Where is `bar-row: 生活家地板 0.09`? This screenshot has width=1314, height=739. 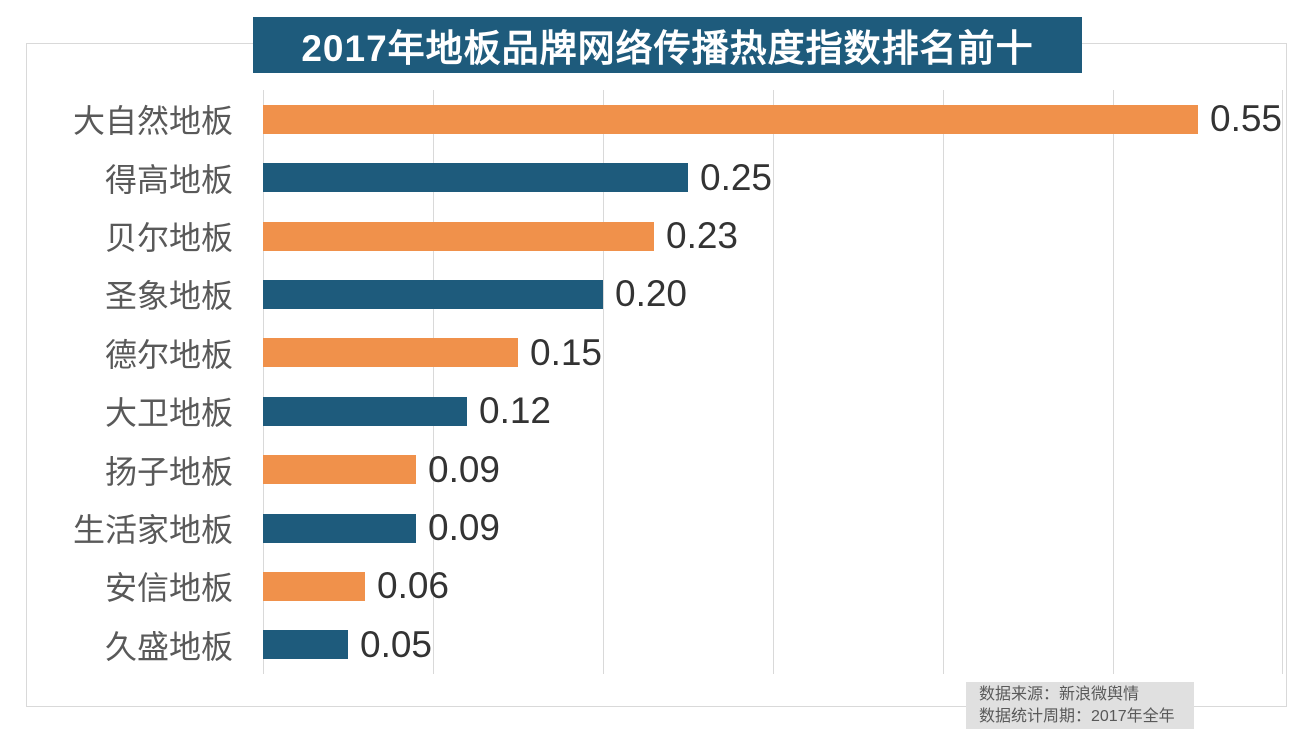
bar-row: 生活家地板 0.09 is located at coordinates (656, 528).